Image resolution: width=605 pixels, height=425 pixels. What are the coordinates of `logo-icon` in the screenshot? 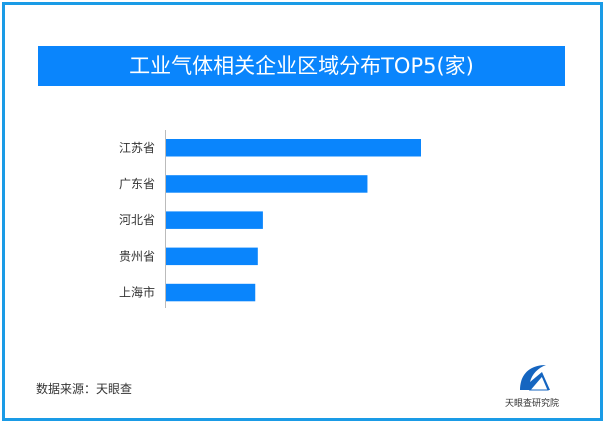 It's located at (535, 378).